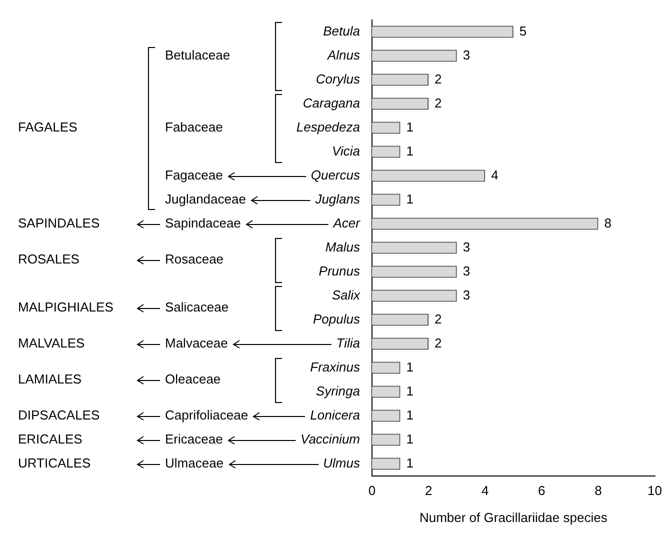  What do you see at coordinates (193, 378) in the screenshot?
I see `text: Oleaceae` at bounding box center [193, 378].